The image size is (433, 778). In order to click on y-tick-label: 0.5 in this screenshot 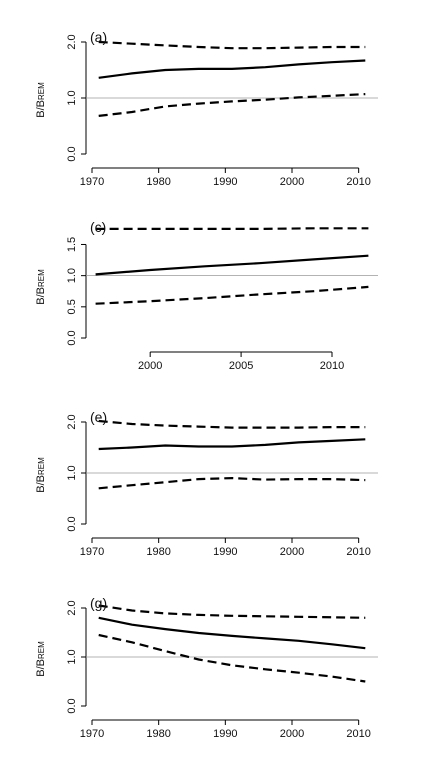, I will do `click(72, 306)`.